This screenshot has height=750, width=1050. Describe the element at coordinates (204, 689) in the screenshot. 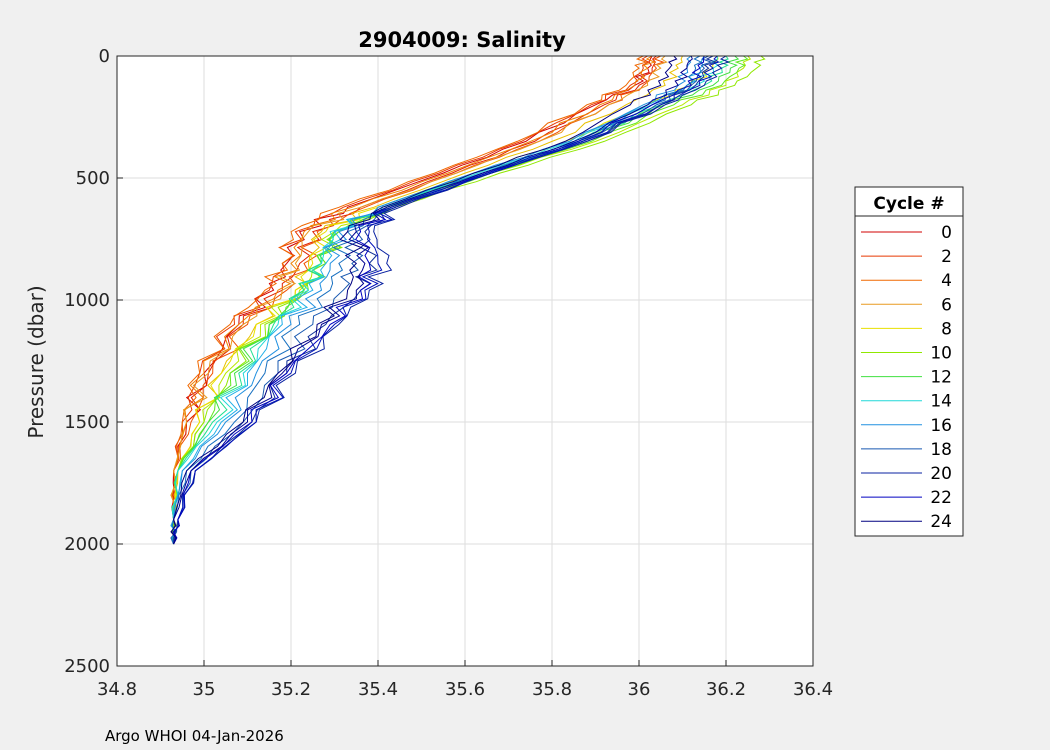

I see `x-tick-label: 35` at that location.